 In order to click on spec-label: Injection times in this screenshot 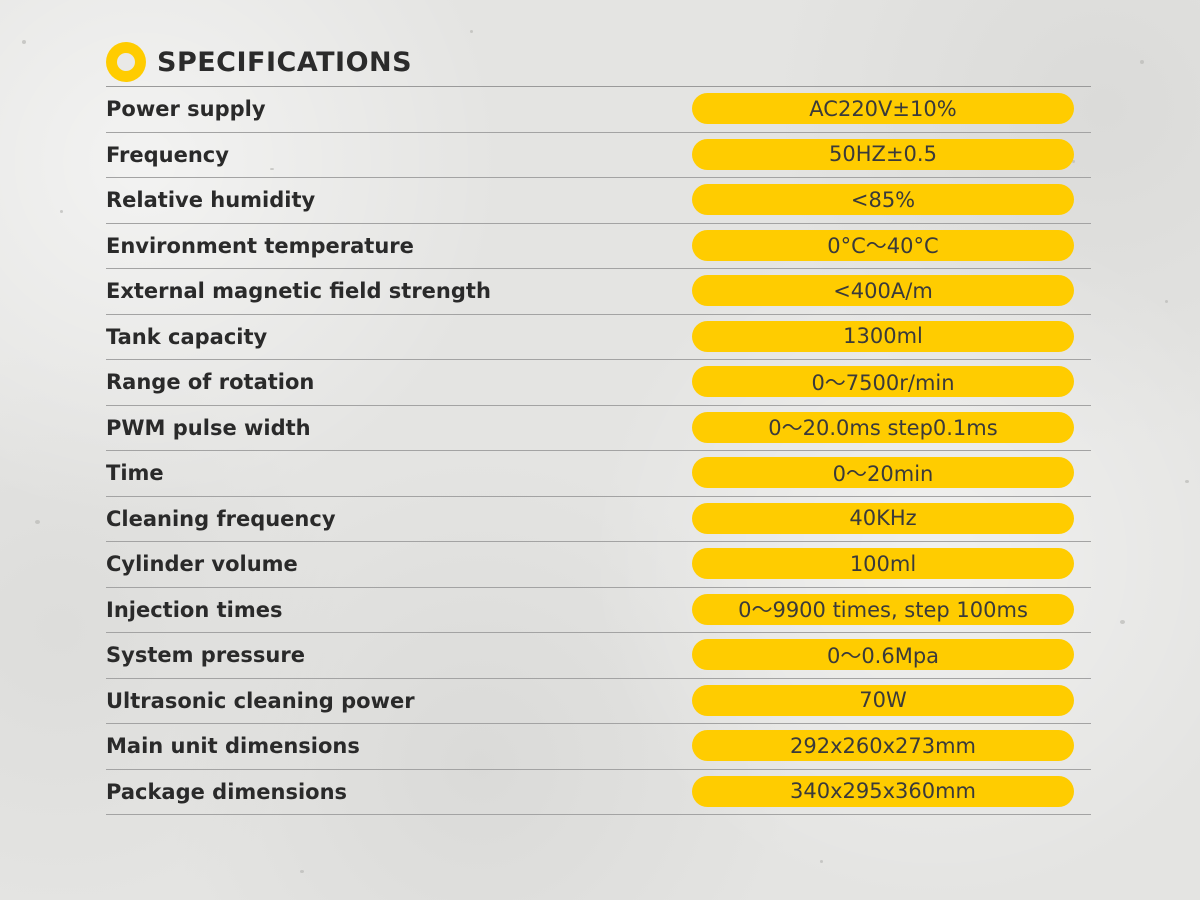, I will do `click(194, 609)`.